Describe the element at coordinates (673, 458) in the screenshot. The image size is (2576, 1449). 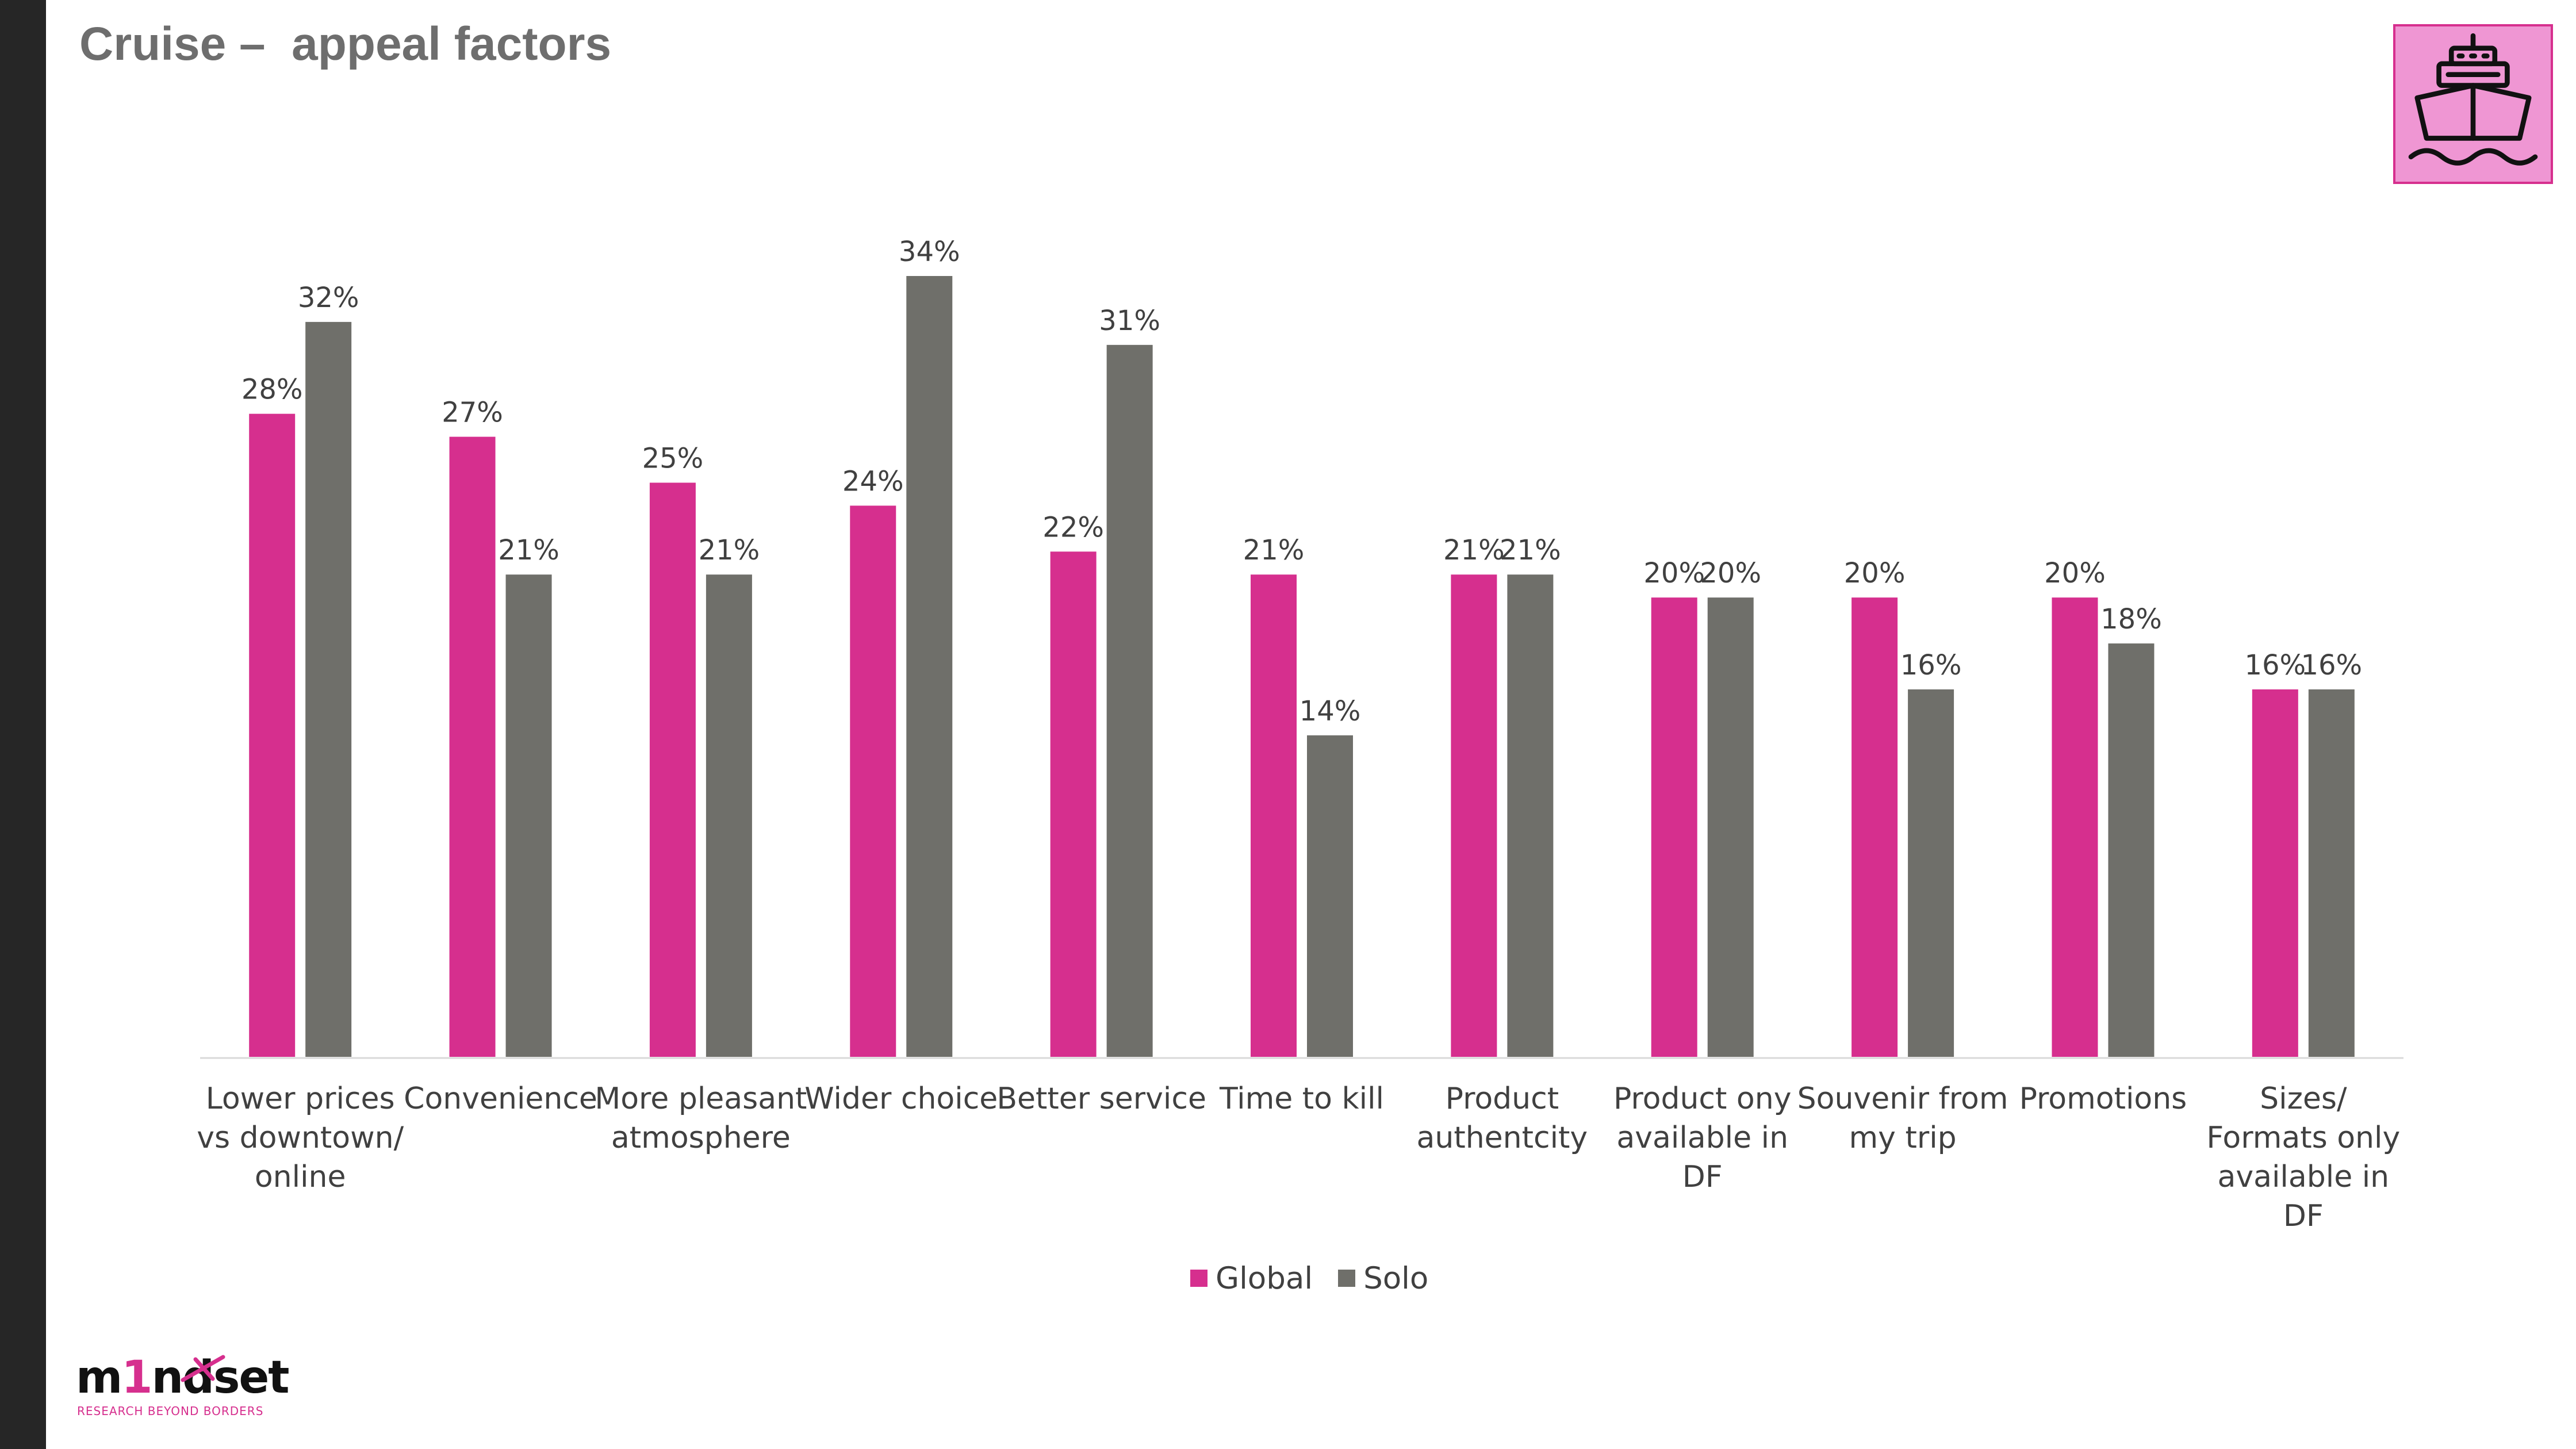
I see `data-label-global: 25%` at that location.